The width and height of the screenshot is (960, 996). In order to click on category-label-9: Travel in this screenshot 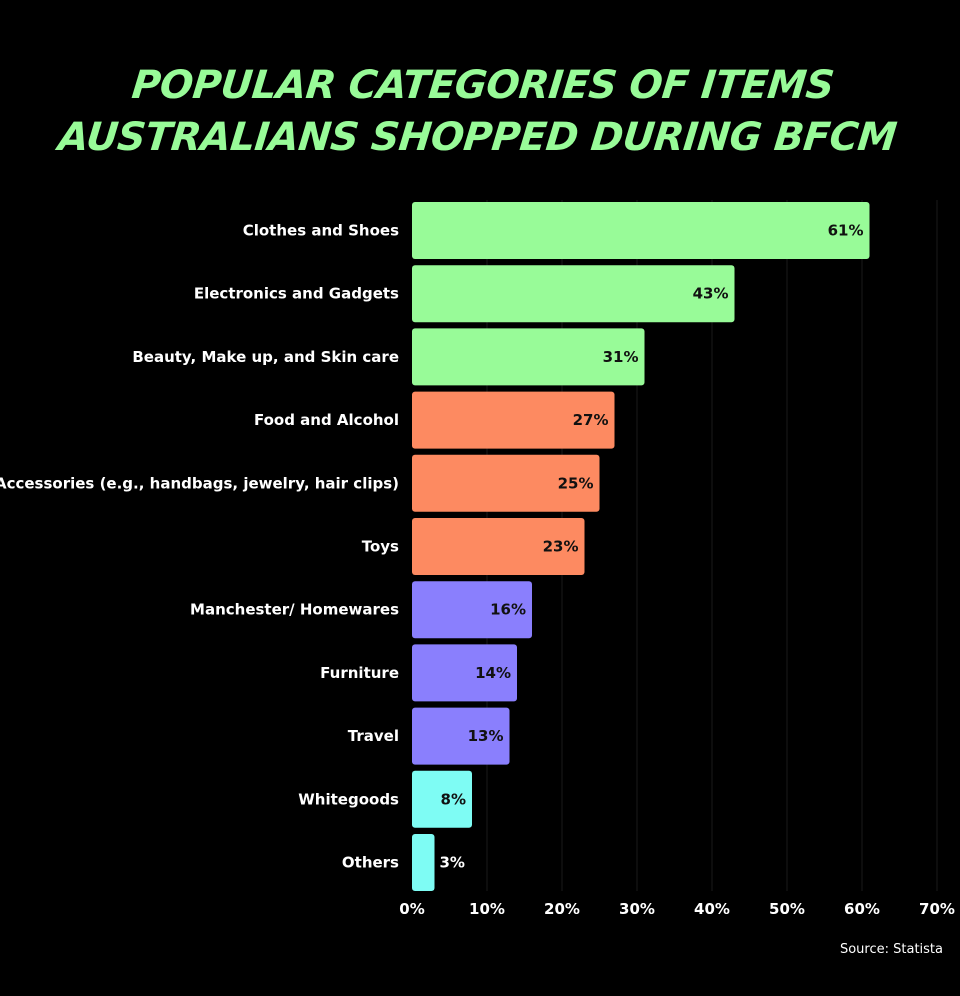, I will do `click(373, 736)`.